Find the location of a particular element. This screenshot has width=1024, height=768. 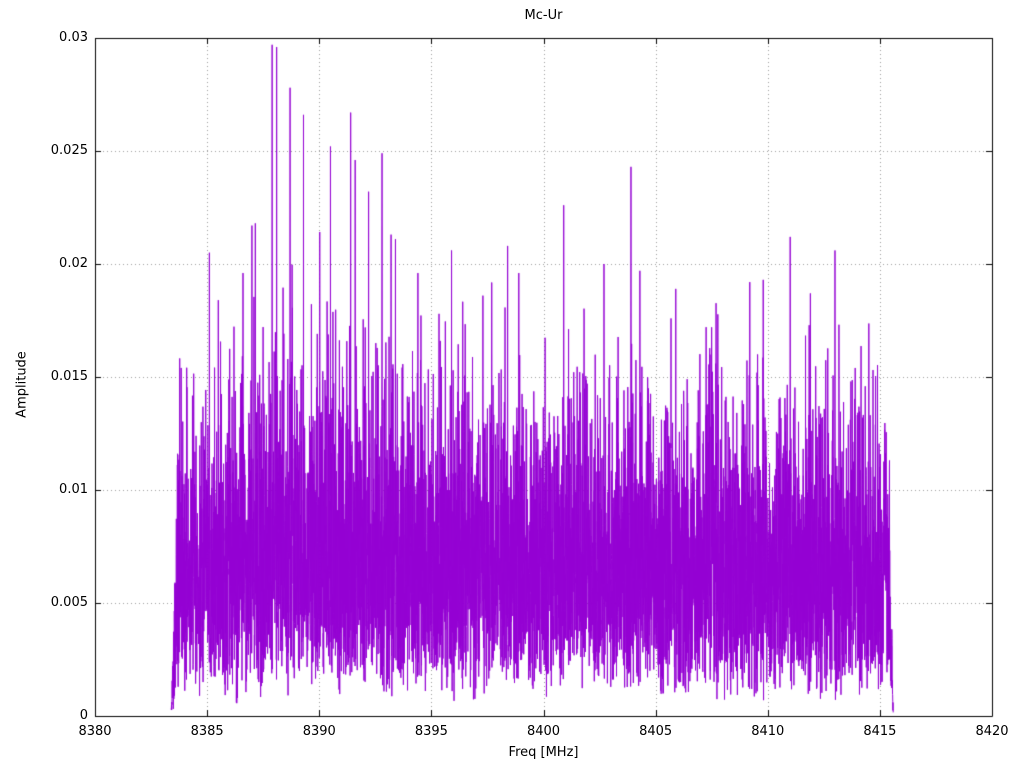

x-tick-label: 8380 is located at coordinates (95, 731).